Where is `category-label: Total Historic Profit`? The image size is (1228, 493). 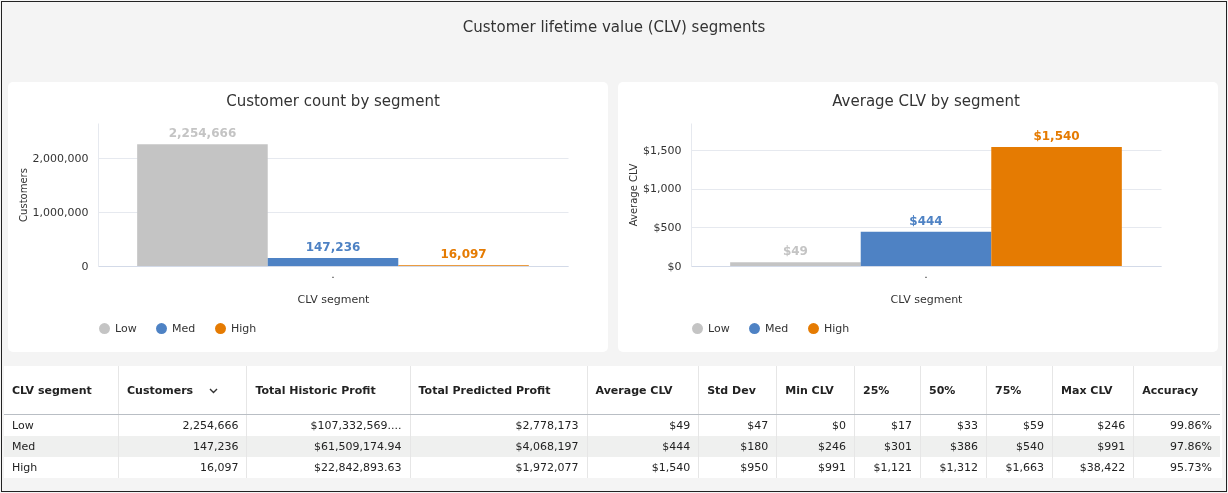
category-label: Total Historic Profit is located at coordinates (328, 390).